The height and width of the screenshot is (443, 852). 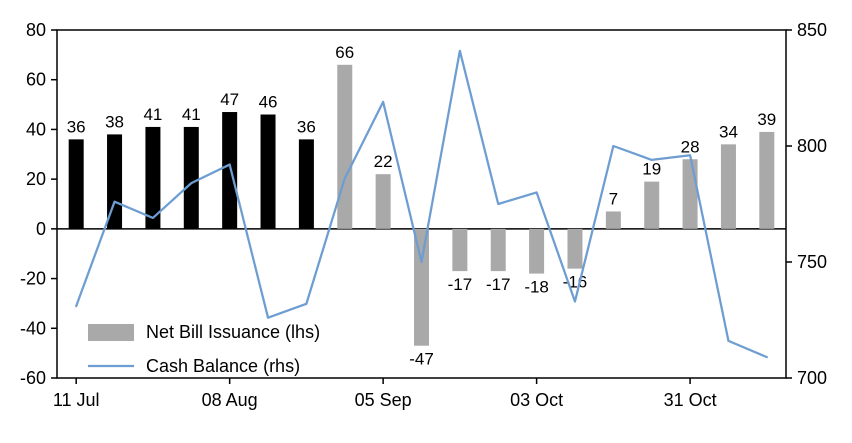 What do you see at coordinates (76, 400) in the screenshot?
I see `x-axis-label: 11 Jul` at bounding box center [76, 400].